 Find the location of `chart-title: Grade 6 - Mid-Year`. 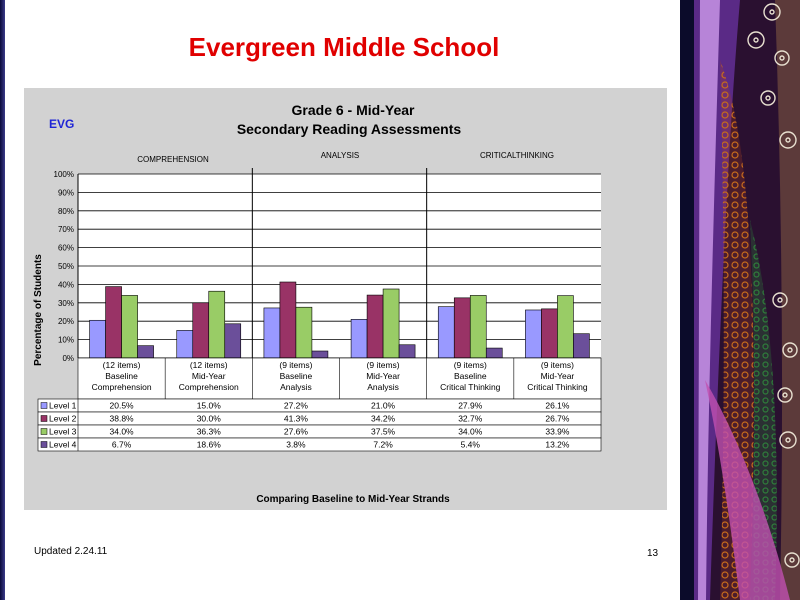

chart-title: Grade 6 - Mid-Year is located at coordinates (353, 110).